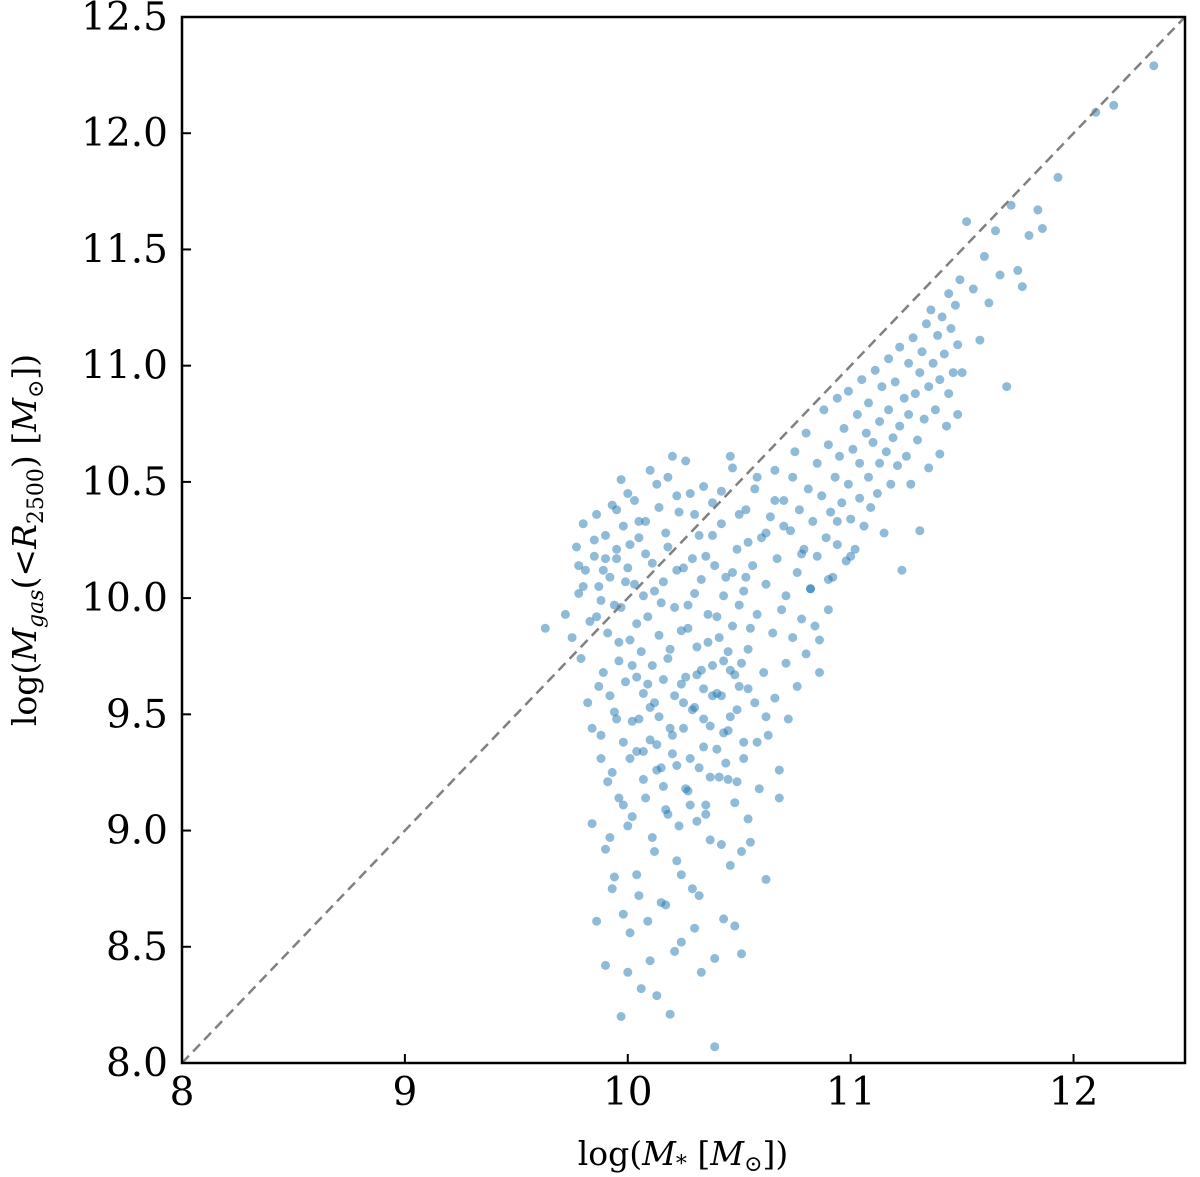  I want to click on y-tick-label: 10.5, so click(124, 482).